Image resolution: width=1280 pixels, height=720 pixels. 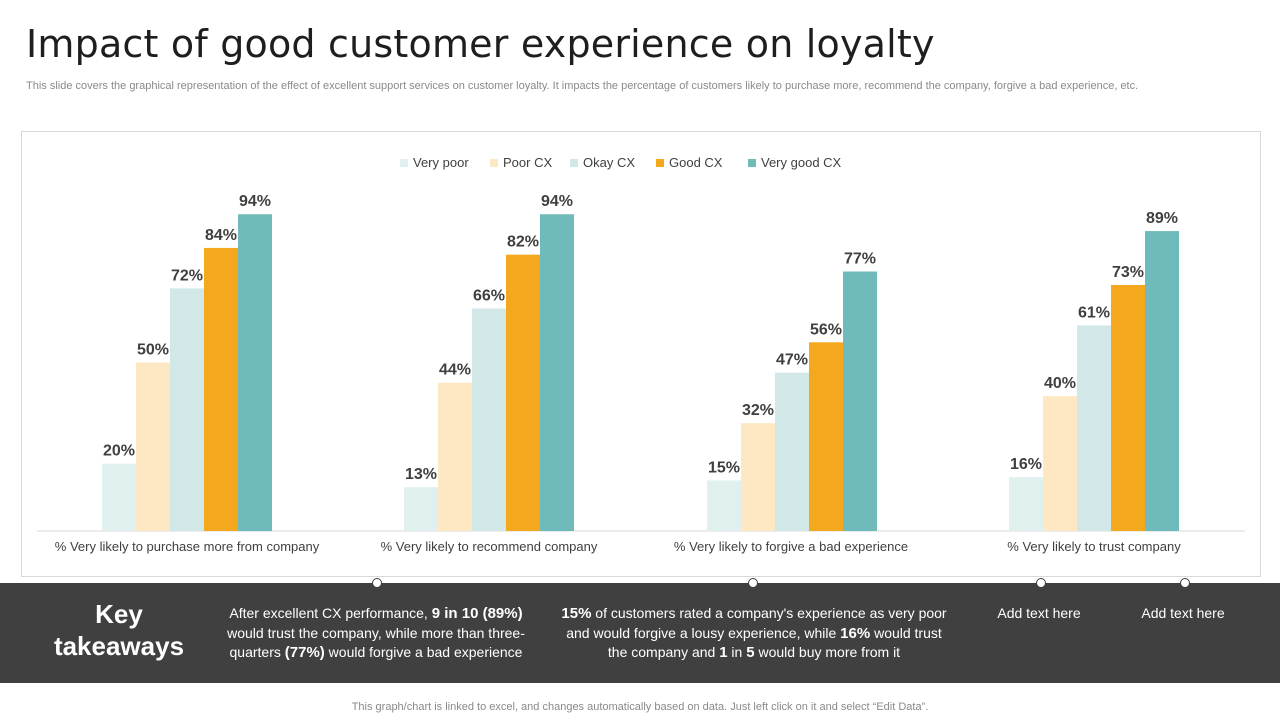 What do you see at coordinates (119, 614) in the screenshot?
I see `takeaways-heading-line1: Key` at bounding box center [119, 614].